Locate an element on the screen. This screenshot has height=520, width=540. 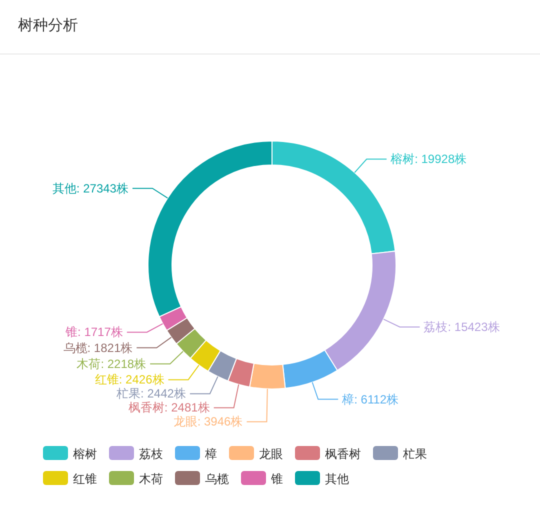
data-label: 杧果: 2442株 is located at coordinates (151, 393).